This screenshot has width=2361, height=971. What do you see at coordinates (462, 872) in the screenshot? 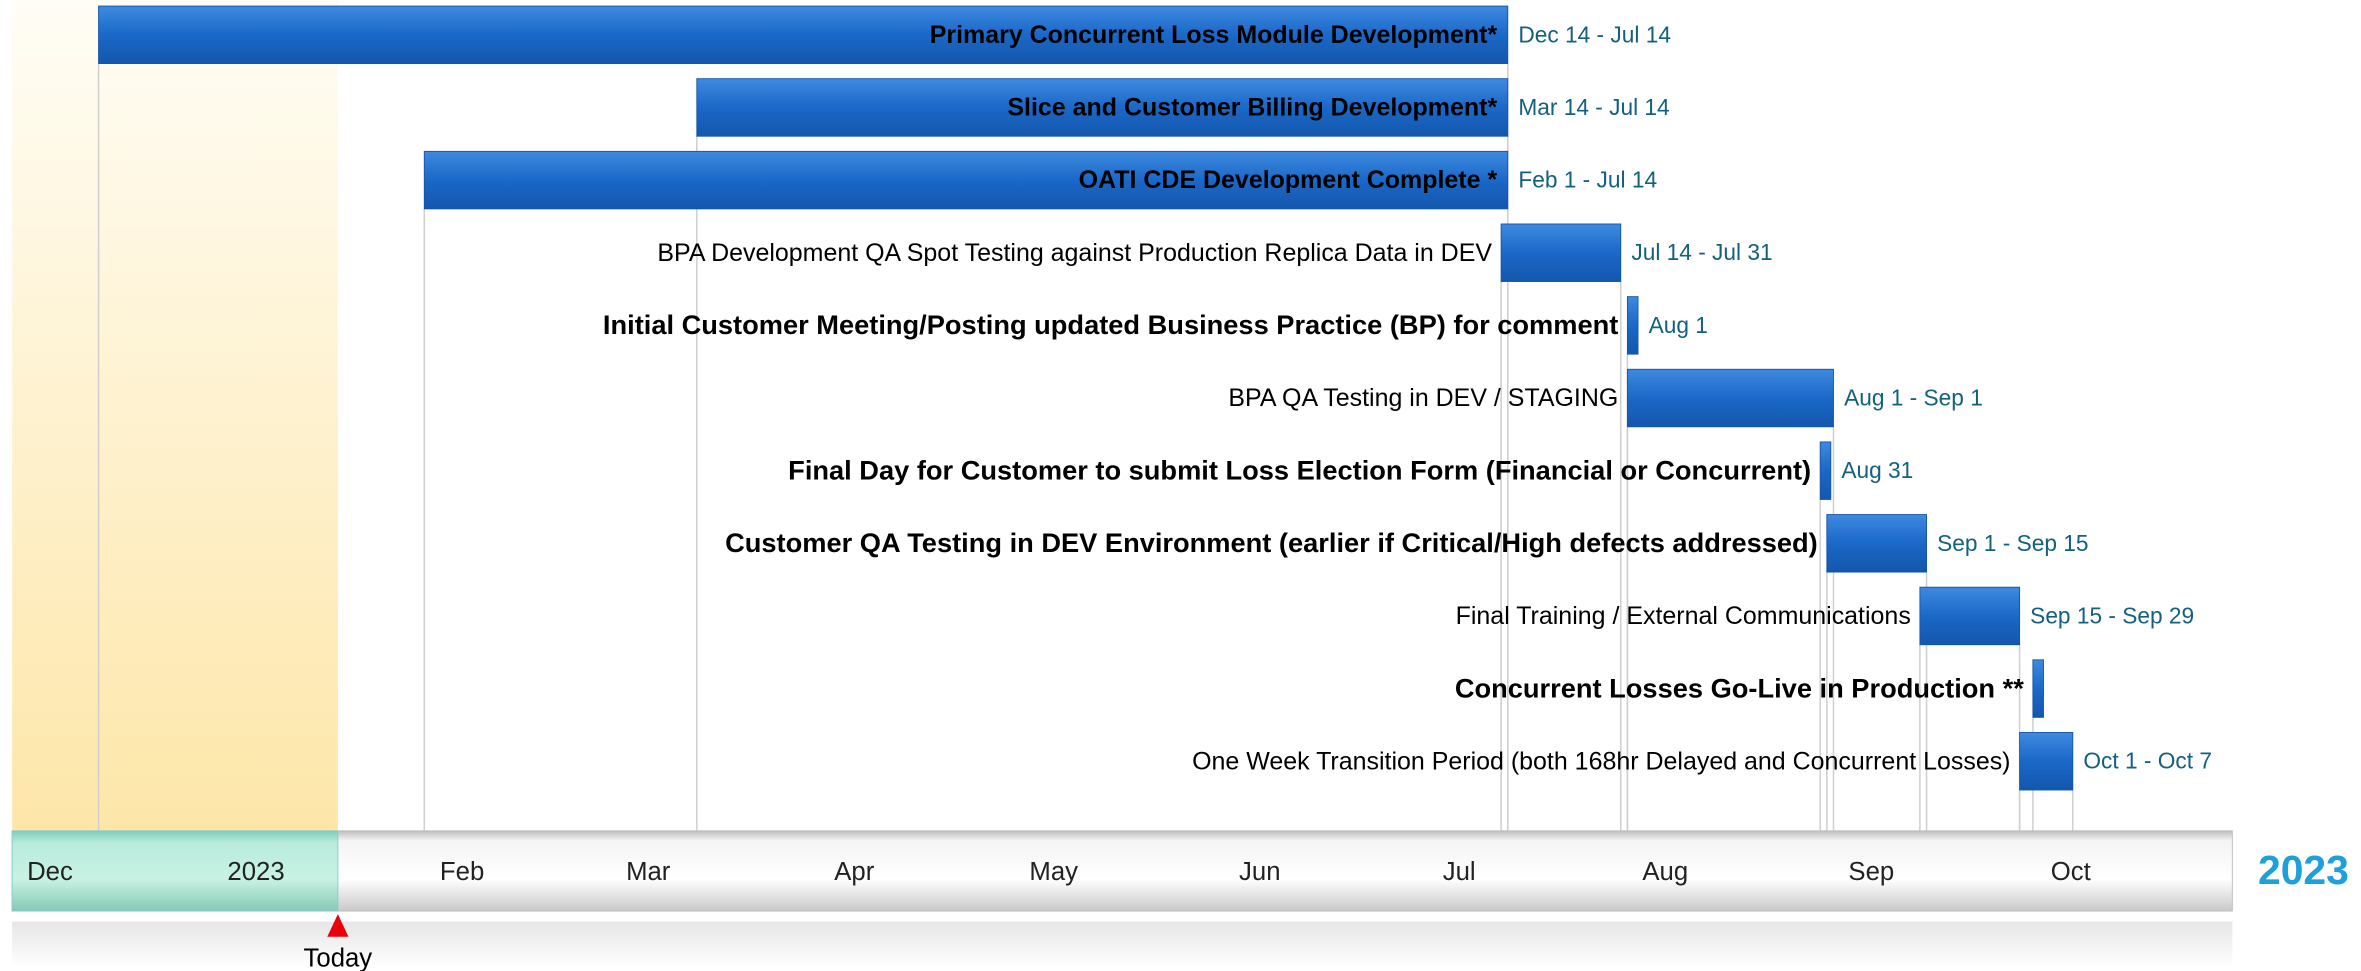
I see `x-tick-label: Feb` at bounding box center [462, 872].